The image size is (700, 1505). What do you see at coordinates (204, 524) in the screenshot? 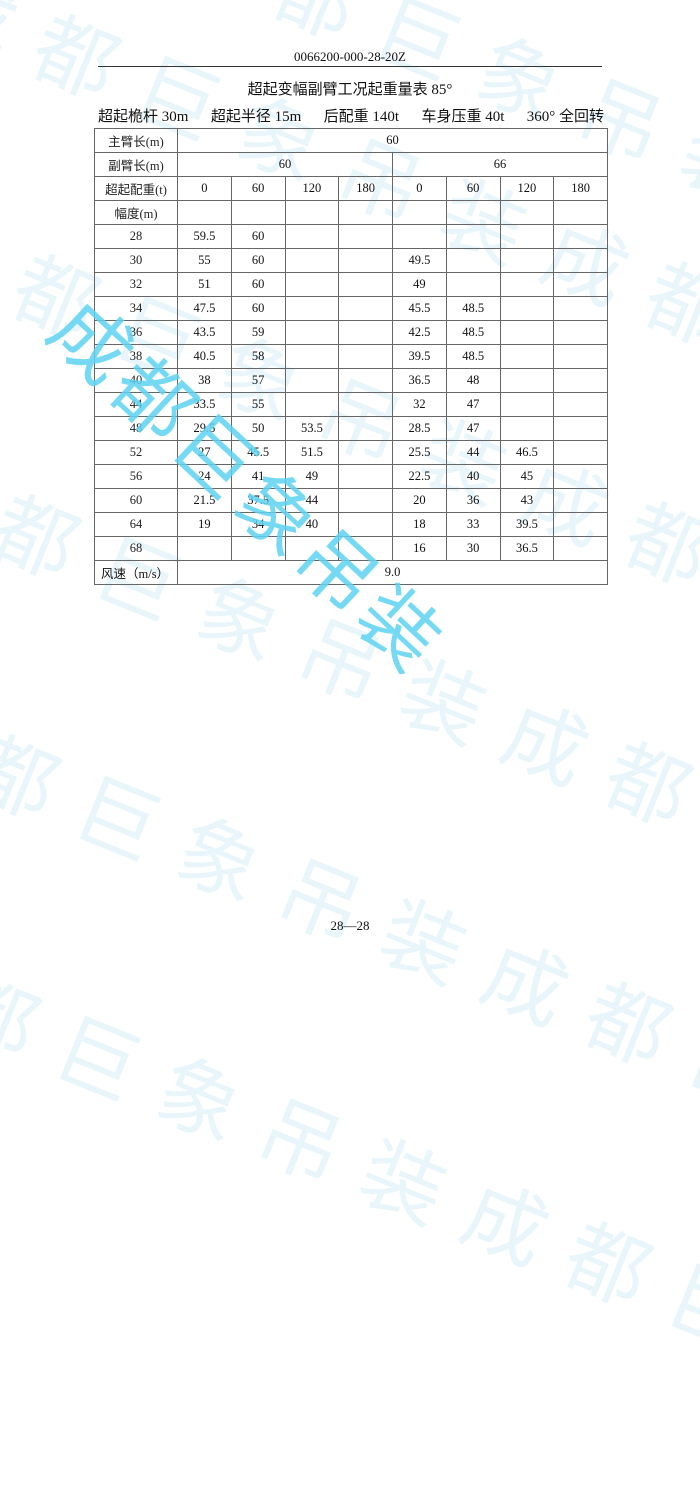
I see `capacity-cell: 19` at bounding box center [204, 524].